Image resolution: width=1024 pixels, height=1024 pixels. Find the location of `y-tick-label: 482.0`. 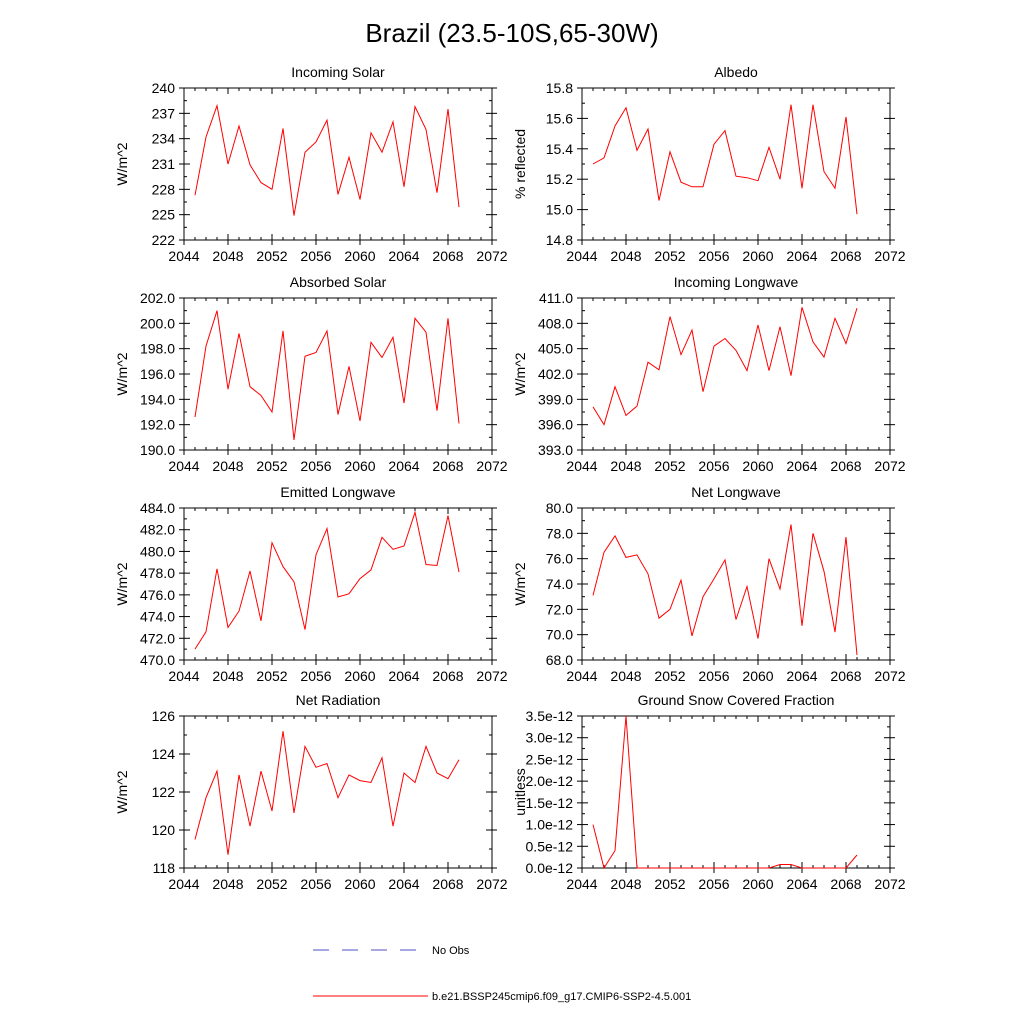

y-tick-label: 482.0 is located at coordinates (157, 530).